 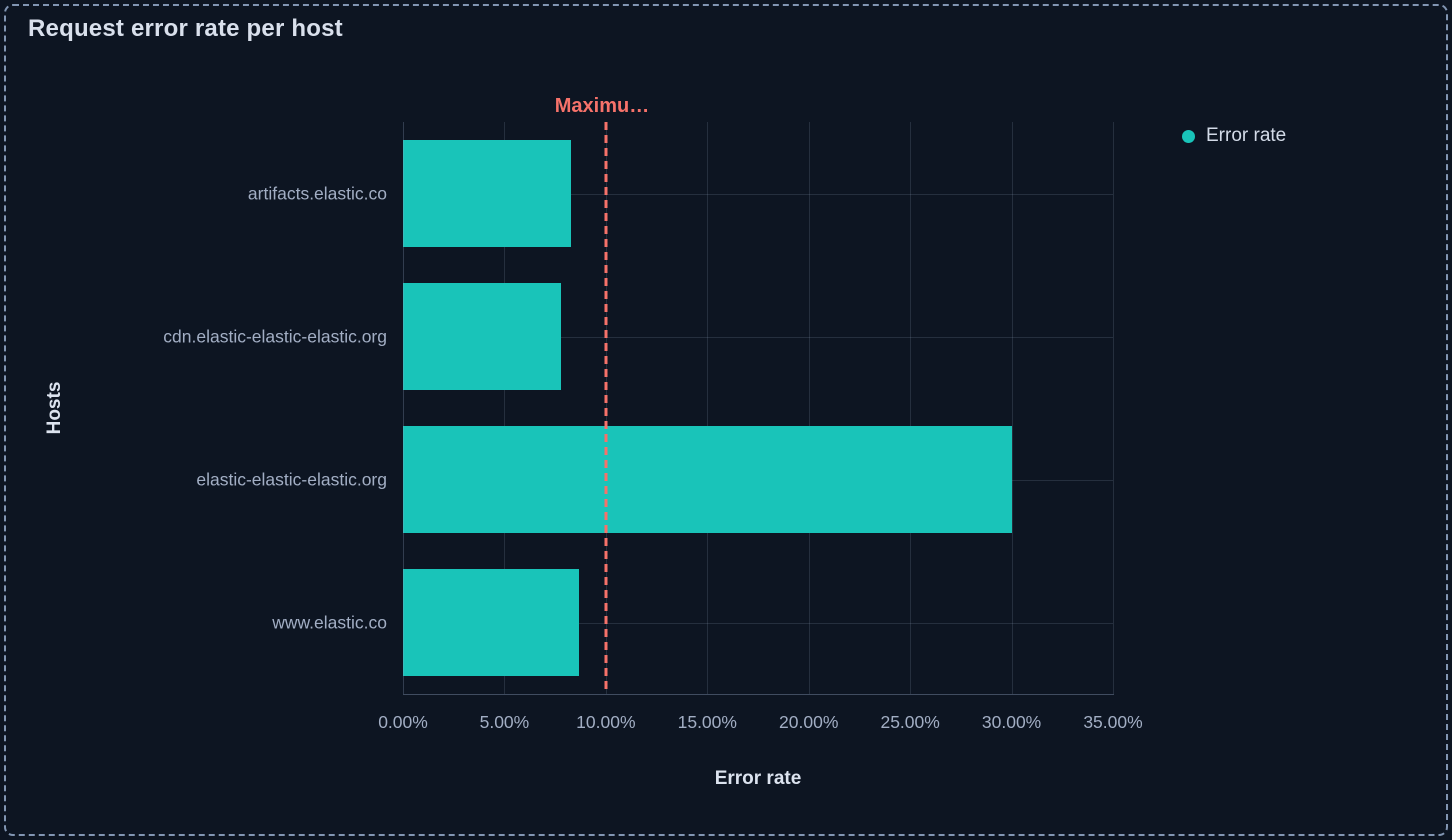 I want to click on bar-artifacts.elastic.co, so click(x=487, y=193).